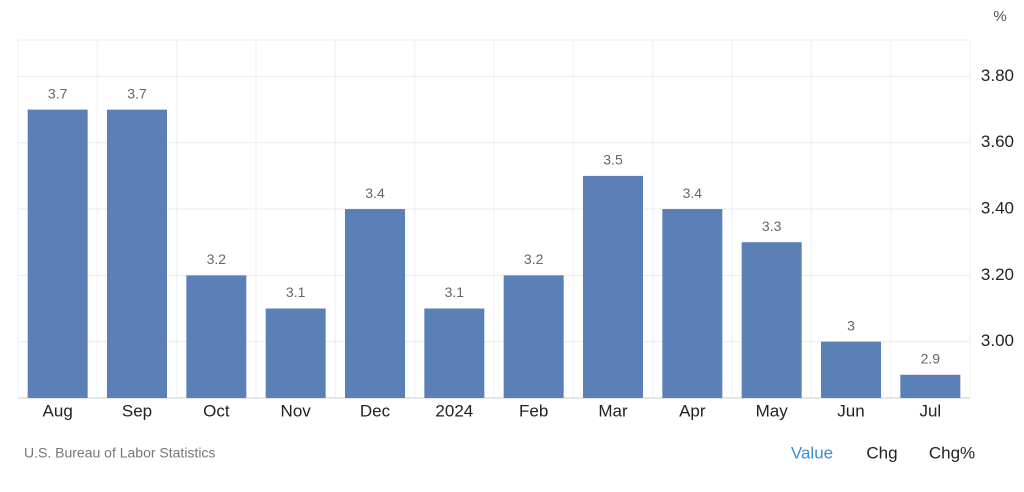  I want to click on value-label: 3.3, so click(772, 226).